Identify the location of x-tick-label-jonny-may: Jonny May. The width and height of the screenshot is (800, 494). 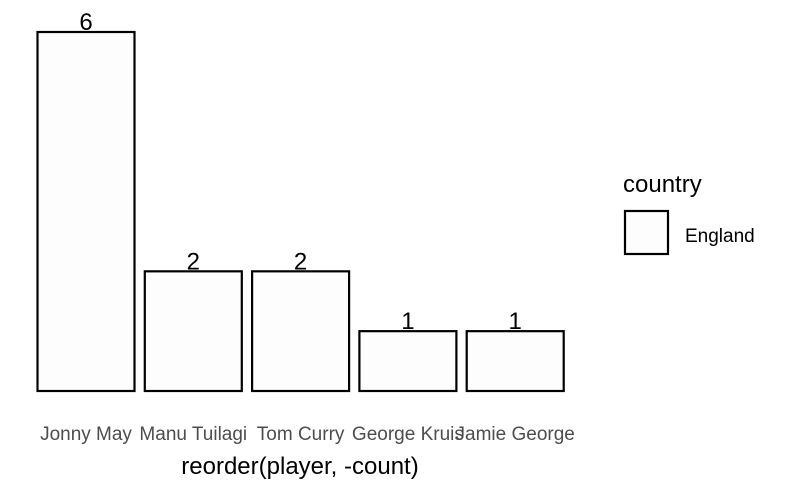
(86, 434).